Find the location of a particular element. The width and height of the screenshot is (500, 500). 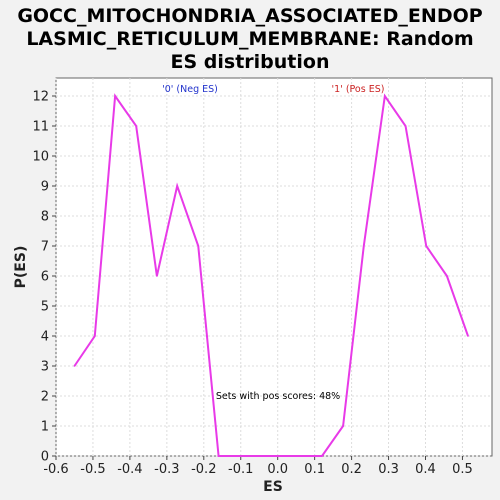

x-tick-label: -0.3 is located at coordinates (166, 469).